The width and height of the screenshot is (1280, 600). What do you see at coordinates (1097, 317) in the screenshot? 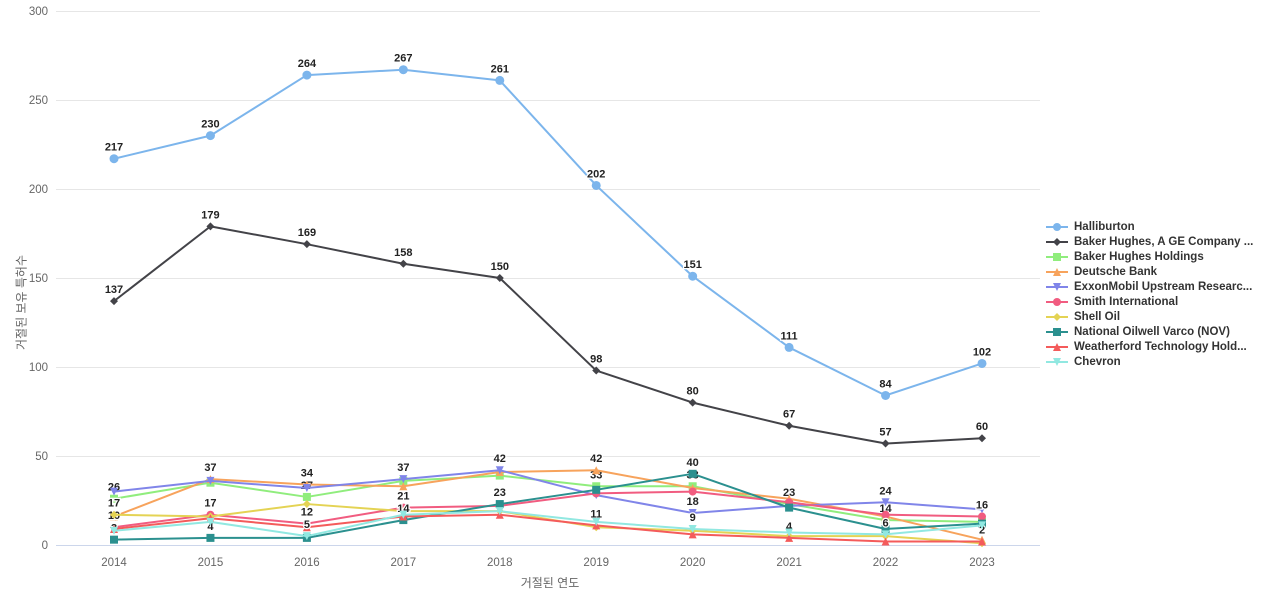
I see `legend-label: Shell Oil` at bounding box center [1097, 317].